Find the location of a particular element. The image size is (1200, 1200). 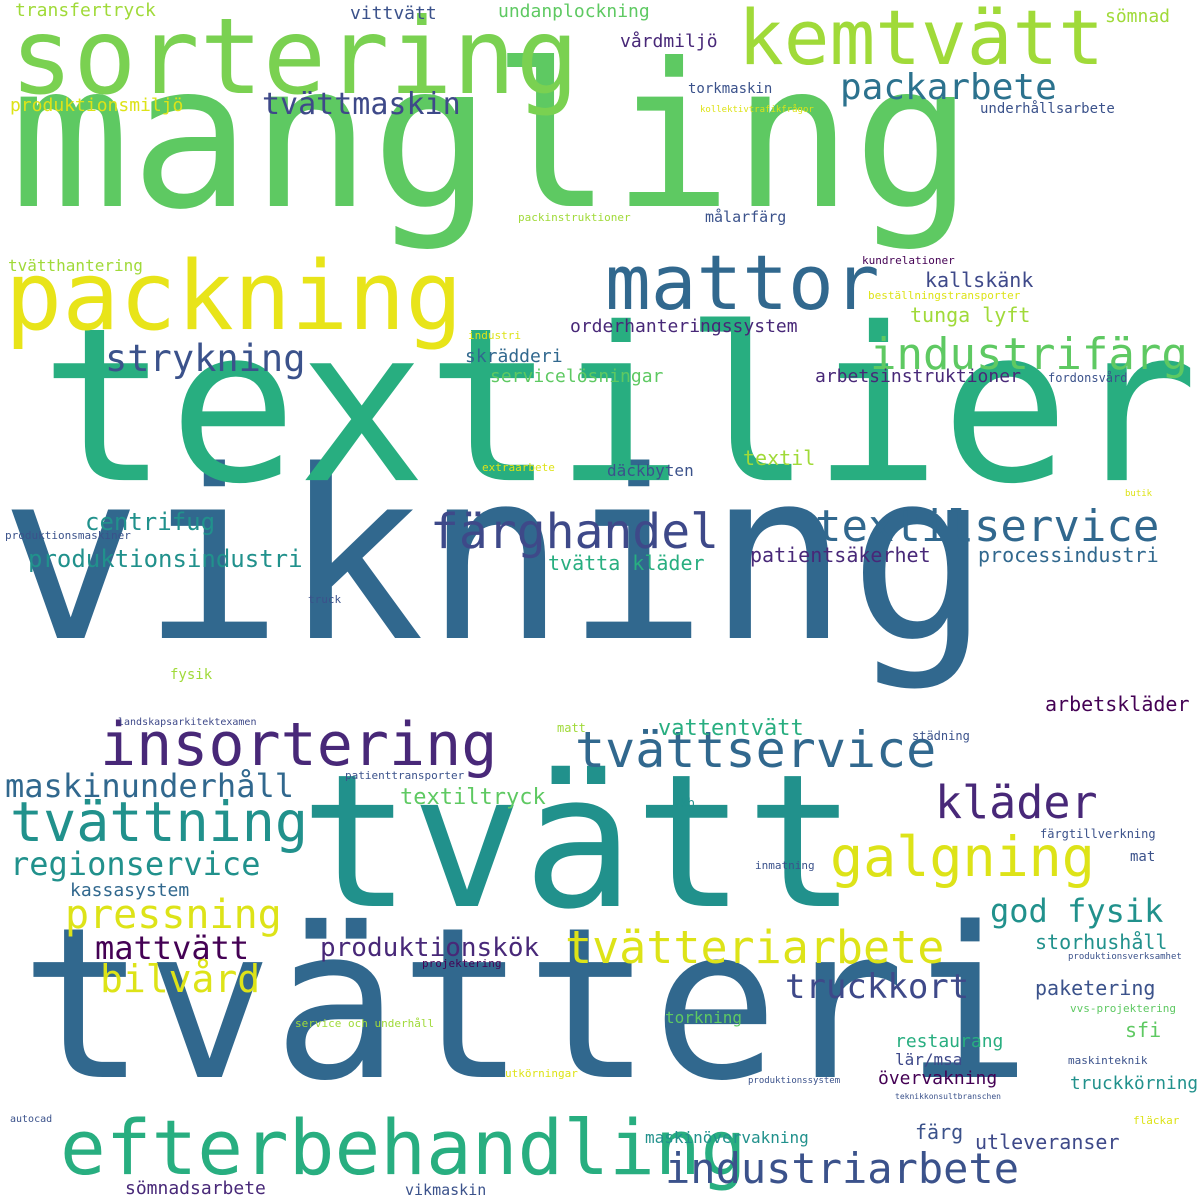

word: truckkort is located at coordinates (877, 987).